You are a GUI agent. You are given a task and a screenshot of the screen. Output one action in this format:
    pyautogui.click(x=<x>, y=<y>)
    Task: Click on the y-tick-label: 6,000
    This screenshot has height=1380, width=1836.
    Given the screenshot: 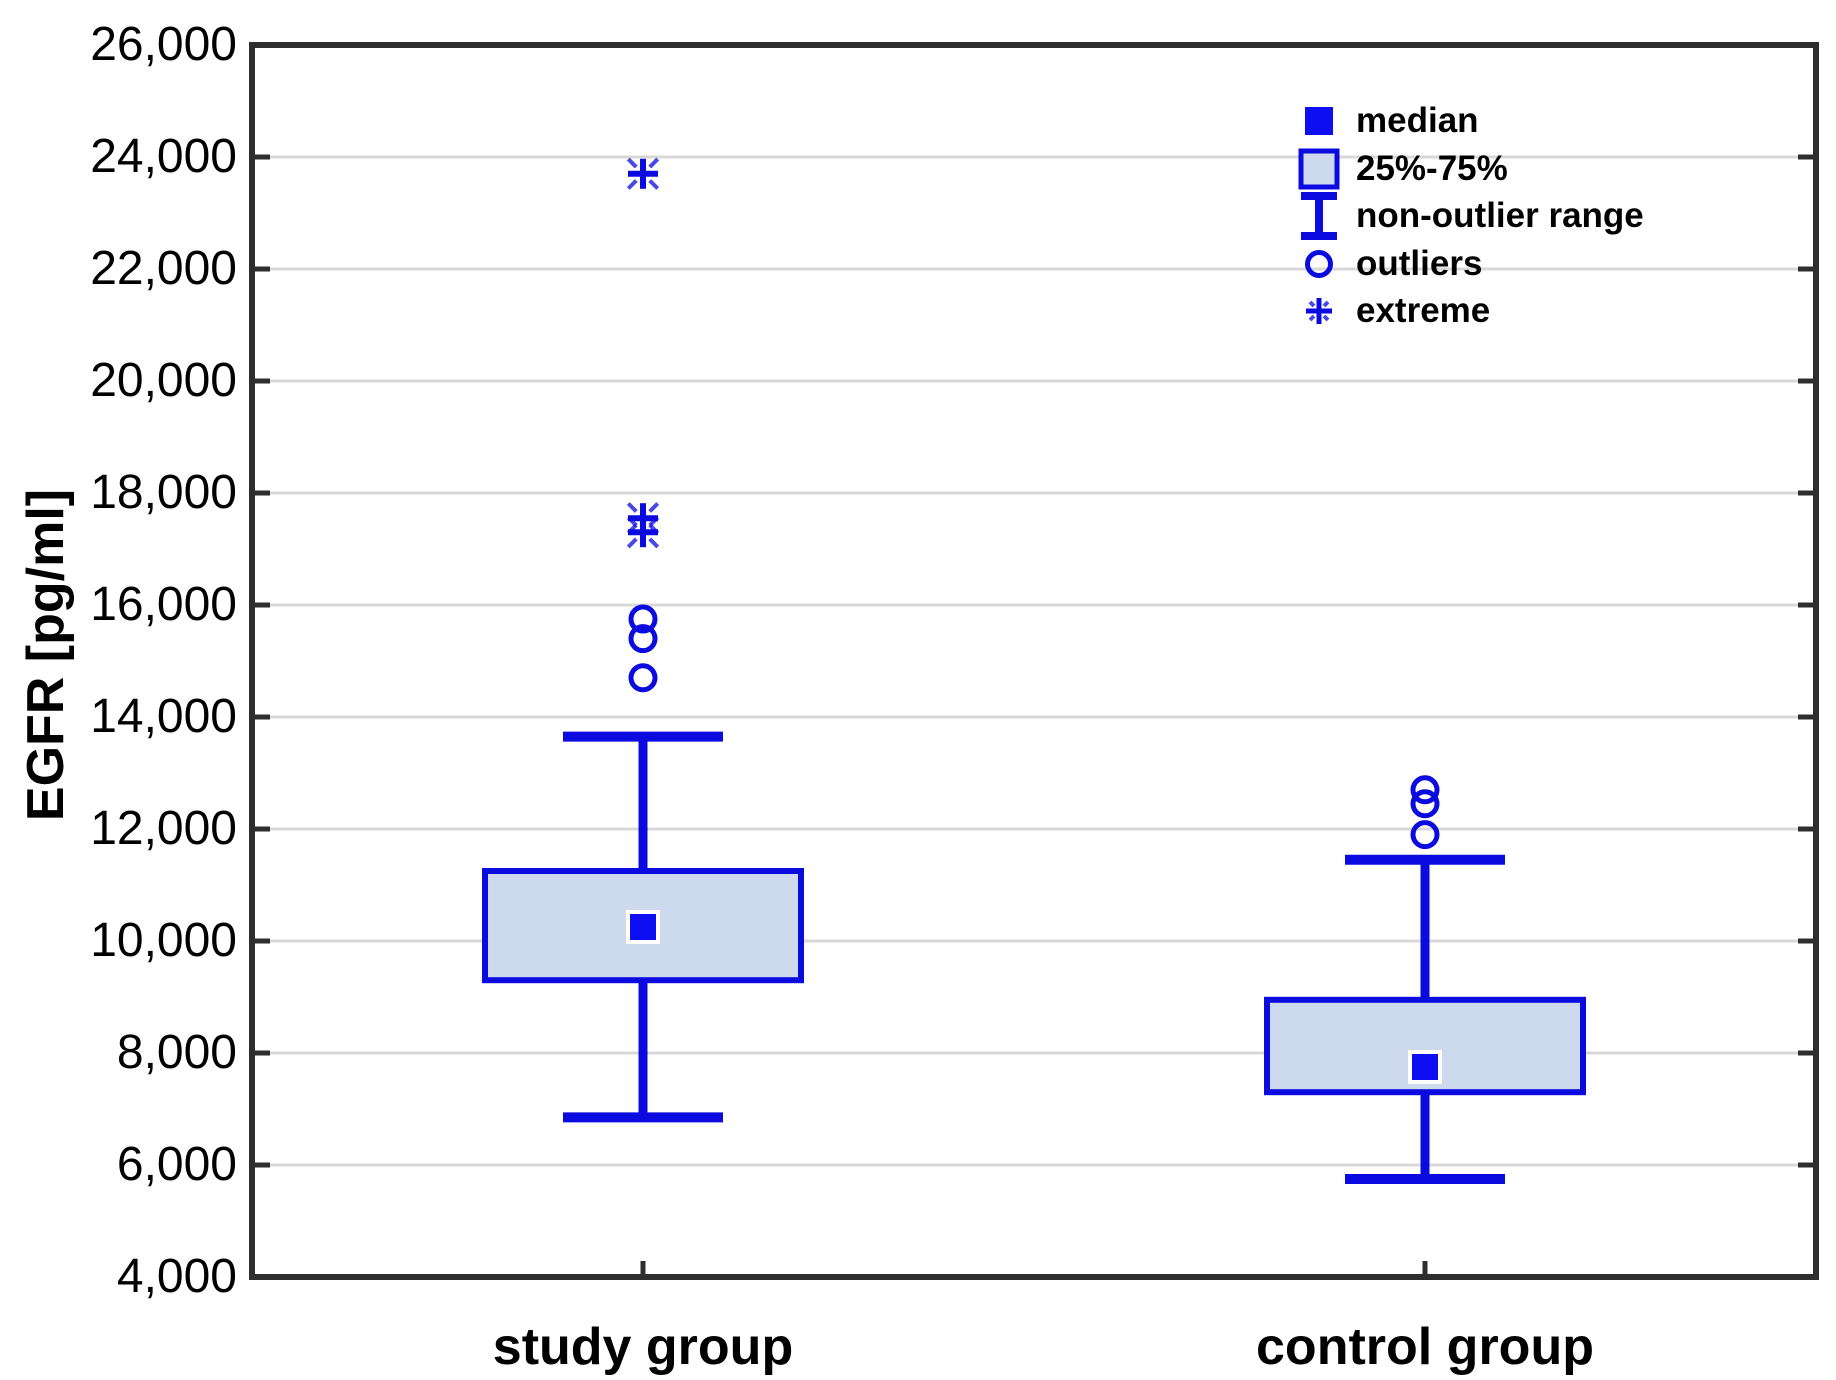 What is the action you would take?
    pyautogui.click(x=176, y=1164)
    